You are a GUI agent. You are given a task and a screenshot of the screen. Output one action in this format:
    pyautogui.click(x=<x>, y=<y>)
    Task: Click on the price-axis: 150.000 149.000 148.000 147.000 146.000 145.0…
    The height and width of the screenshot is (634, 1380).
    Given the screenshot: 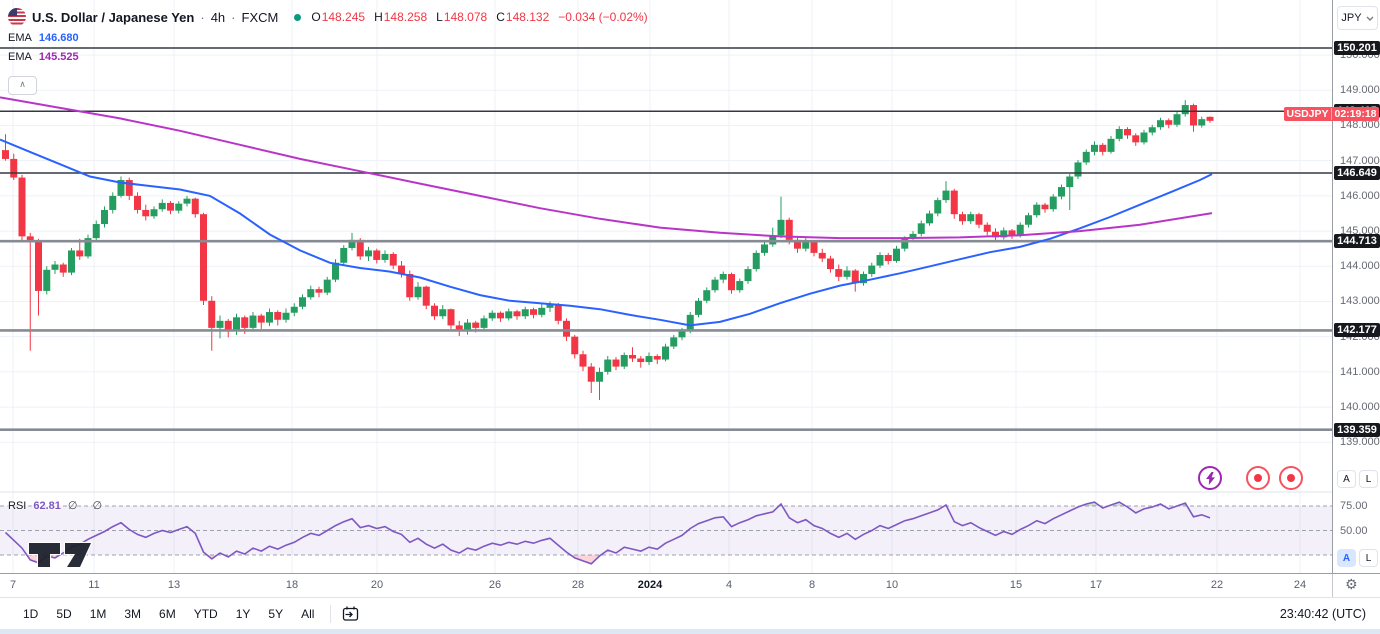 What is the action you would take?
    pyautogui.click(x=1356, y=286)
    